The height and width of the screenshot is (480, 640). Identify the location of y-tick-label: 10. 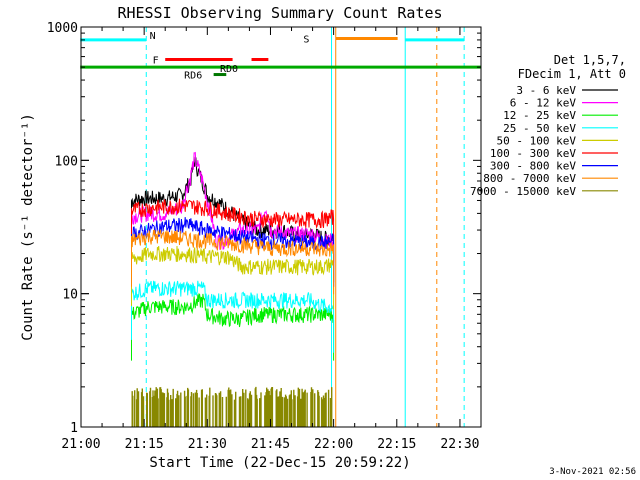
(70, 295).